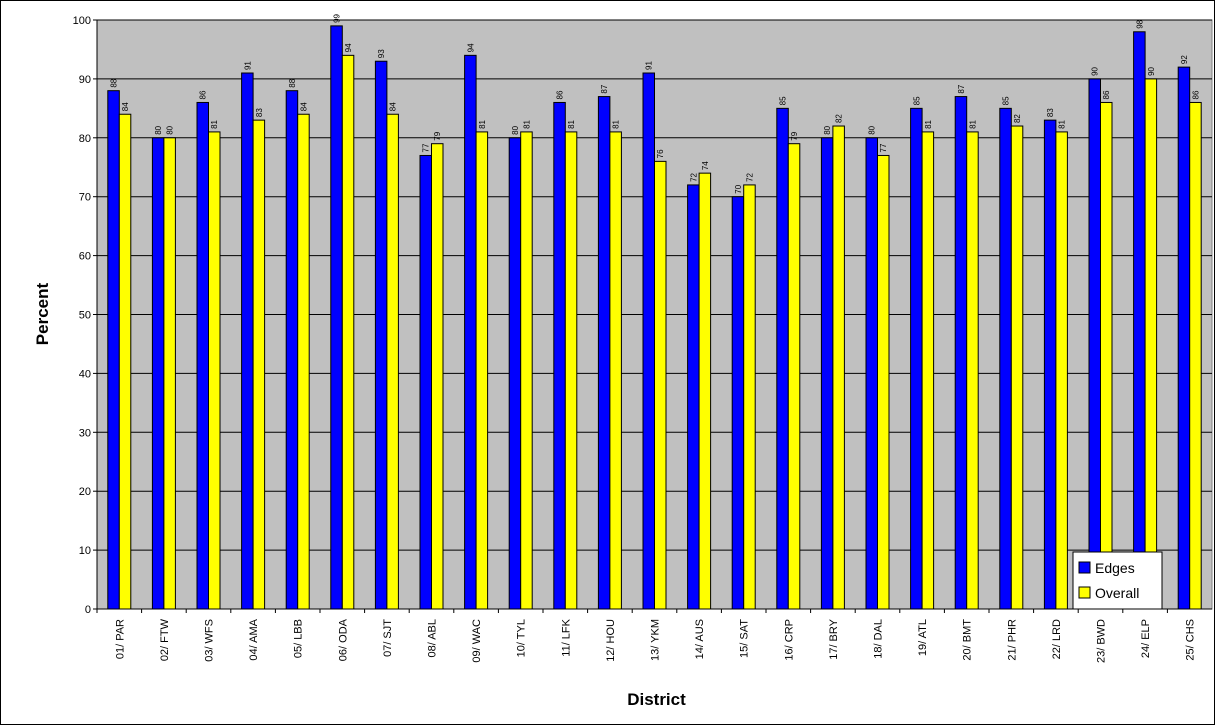 Image resolution: width=1215 pixels, height=725 pixels. I want to click on data-label-overall: 74, so click(705, 165).